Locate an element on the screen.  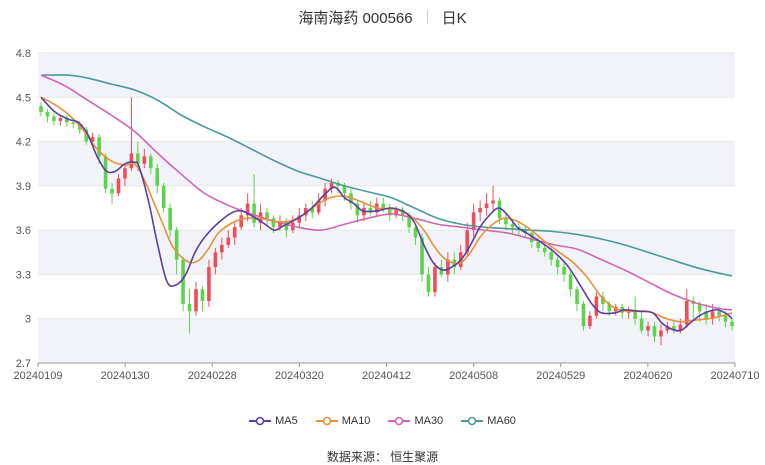
legend-item-ma30: MA30 is located at coordinates (415, 421).